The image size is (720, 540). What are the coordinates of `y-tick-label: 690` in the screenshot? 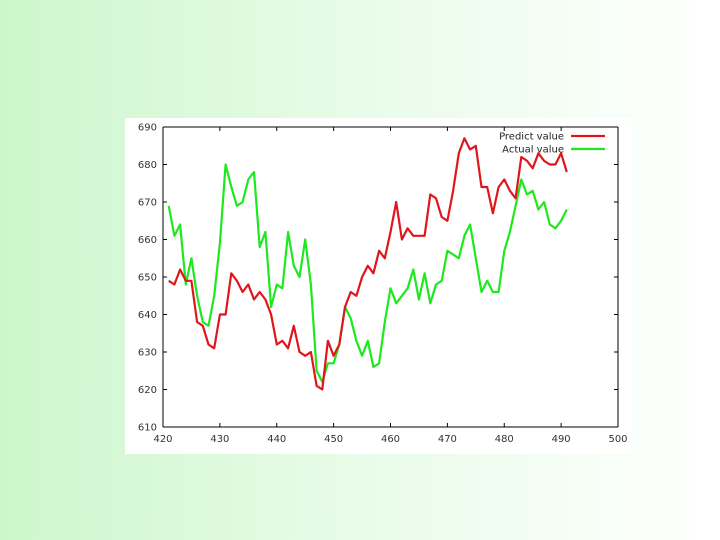 It's located at (147, 128).